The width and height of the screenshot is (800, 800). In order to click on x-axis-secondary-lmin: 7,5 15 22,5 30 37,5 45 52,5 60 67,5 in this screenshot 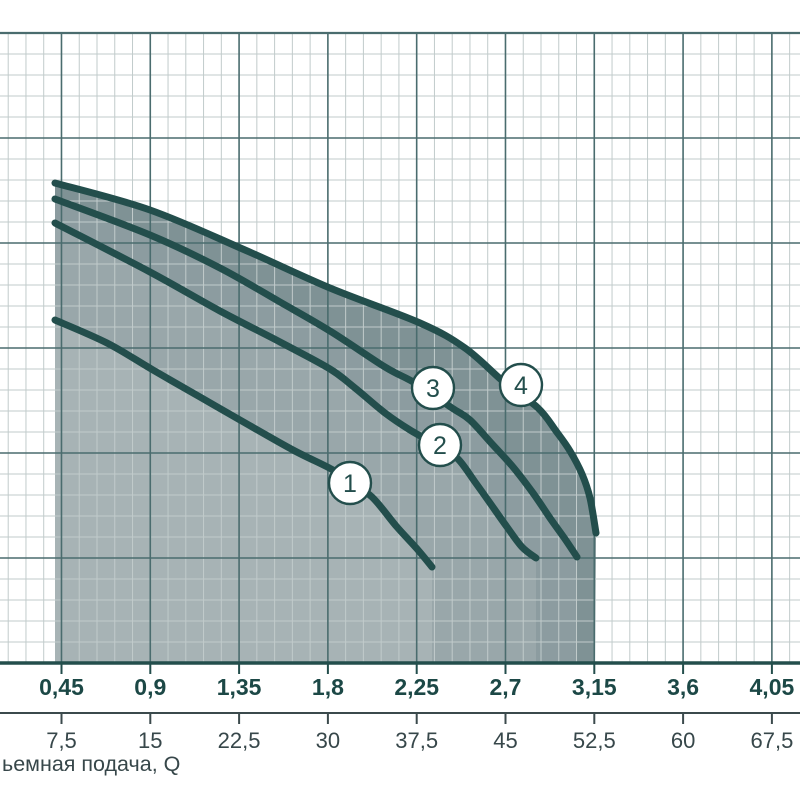, I will do `click(400, 732)`.